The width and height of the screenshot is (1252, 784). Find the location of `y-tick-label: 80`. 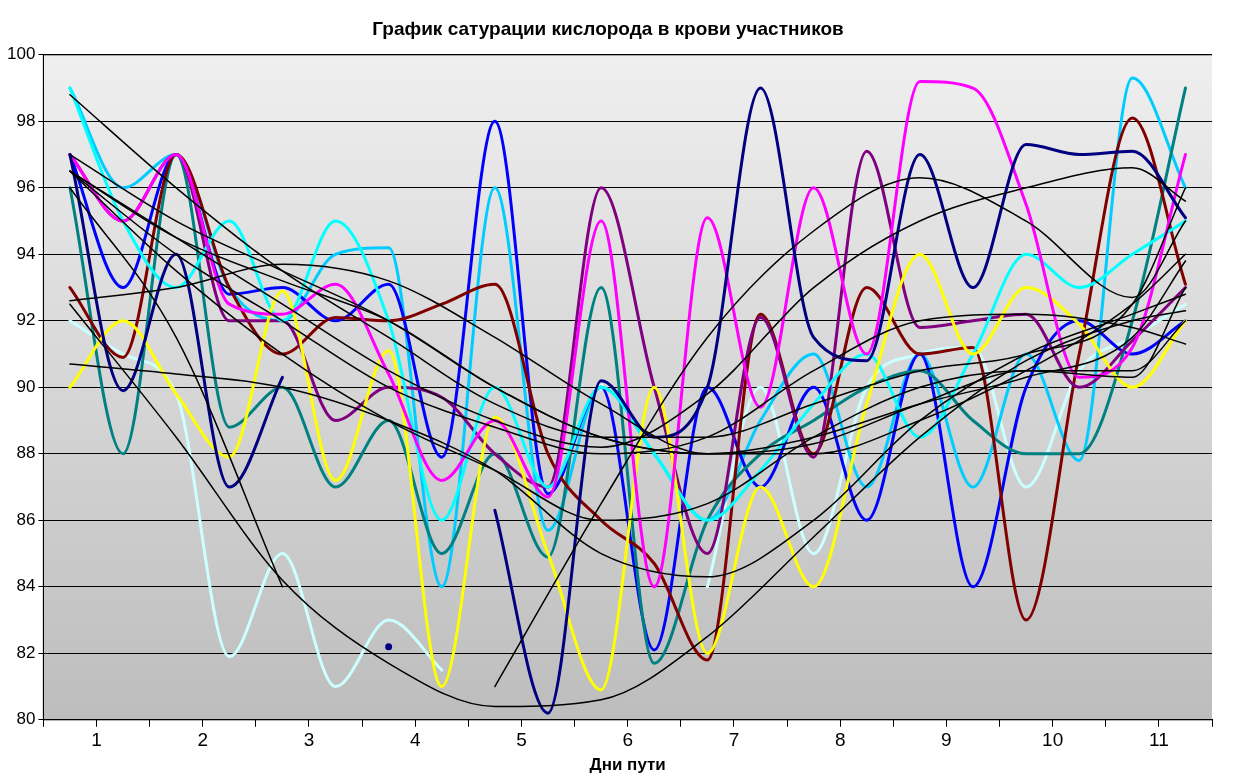

y-tick-label: 80 is located at coordinates (26, 719).